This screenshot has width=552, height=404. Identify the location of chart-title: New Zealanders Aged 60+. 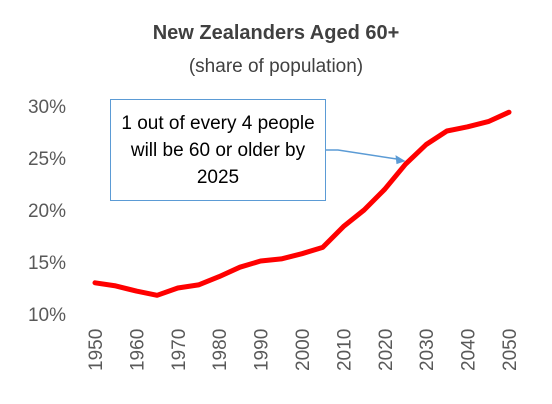
(276, 33).